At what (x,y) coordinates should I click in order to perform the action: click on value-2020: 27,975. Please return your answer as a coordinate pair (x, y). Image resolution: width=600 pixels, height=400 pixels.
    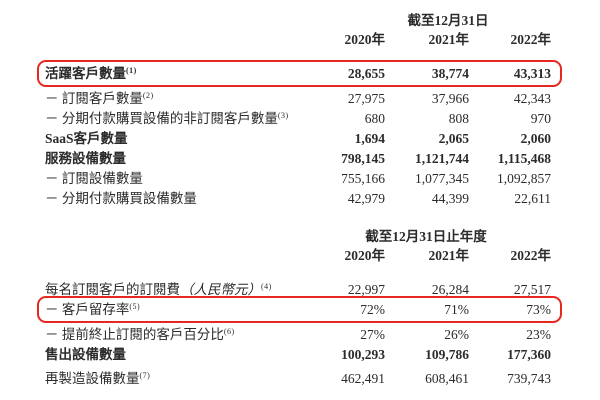
    Looking at the image, I should click on (366, 98).